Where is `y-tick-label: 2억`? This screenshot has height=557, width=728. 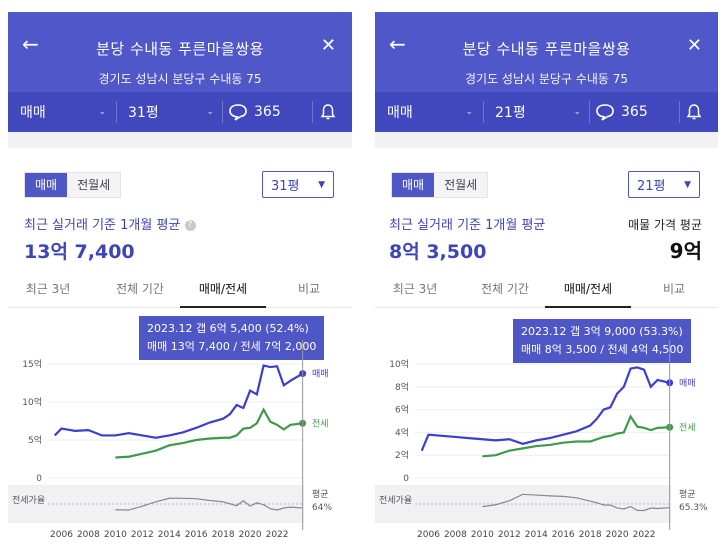 y-tick-label: 2억 is located at coordinates (402, 455).